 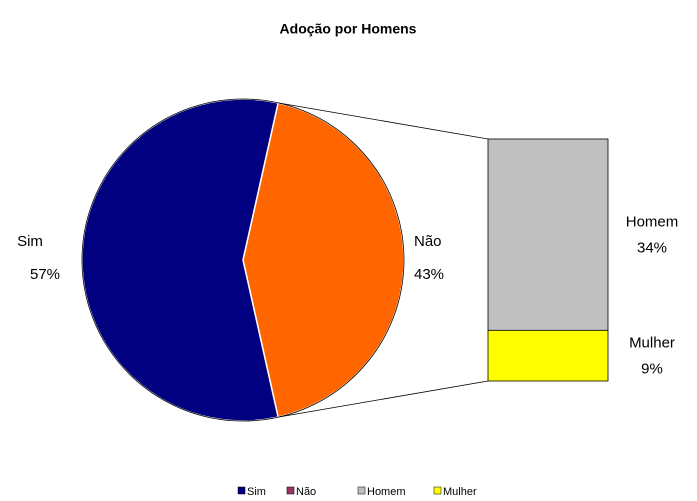 What do you see at coordinates (428, 241) in the screenshot?
I see `category-label: Não` at bounding box center [428, 241].